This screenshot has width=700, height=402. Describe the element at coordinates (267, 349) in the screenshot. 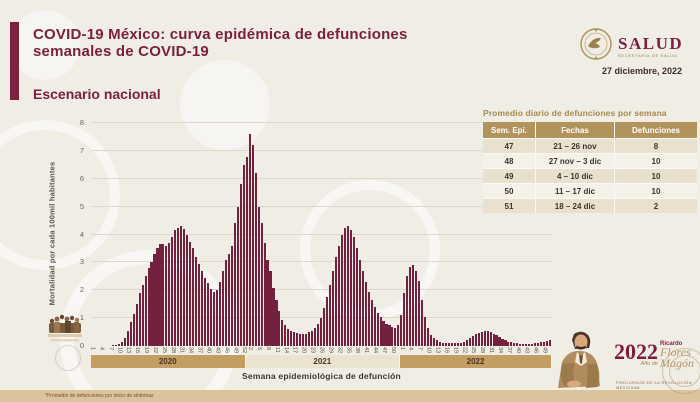

I see `x-tick-label: 8` at that location.